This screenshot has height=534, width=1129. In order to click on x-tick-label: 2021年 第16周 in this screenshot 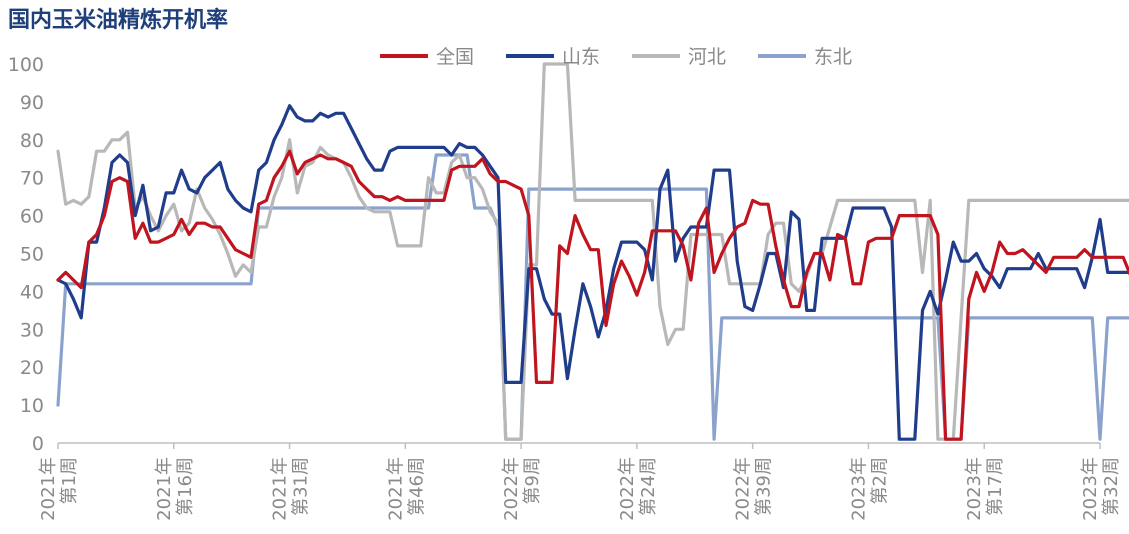, I will do `click(175, 489)`.